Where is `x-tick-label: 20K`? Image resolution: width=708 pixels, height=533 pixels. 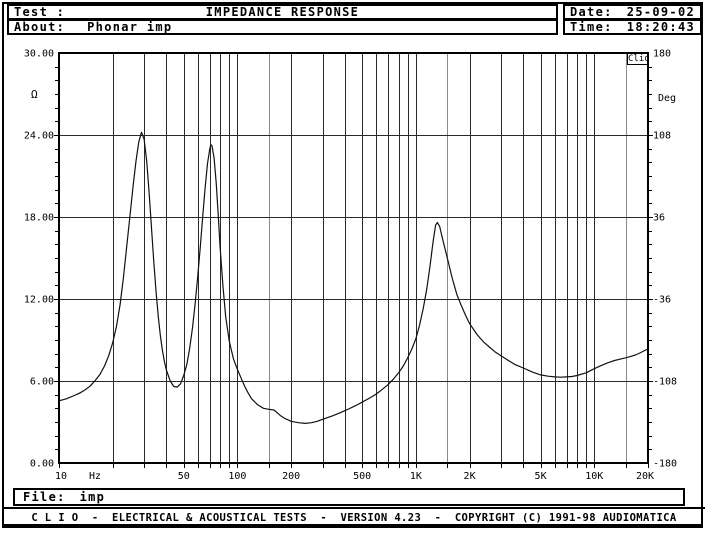 x-tick-label: 20K is located at coordinates (645, 476).